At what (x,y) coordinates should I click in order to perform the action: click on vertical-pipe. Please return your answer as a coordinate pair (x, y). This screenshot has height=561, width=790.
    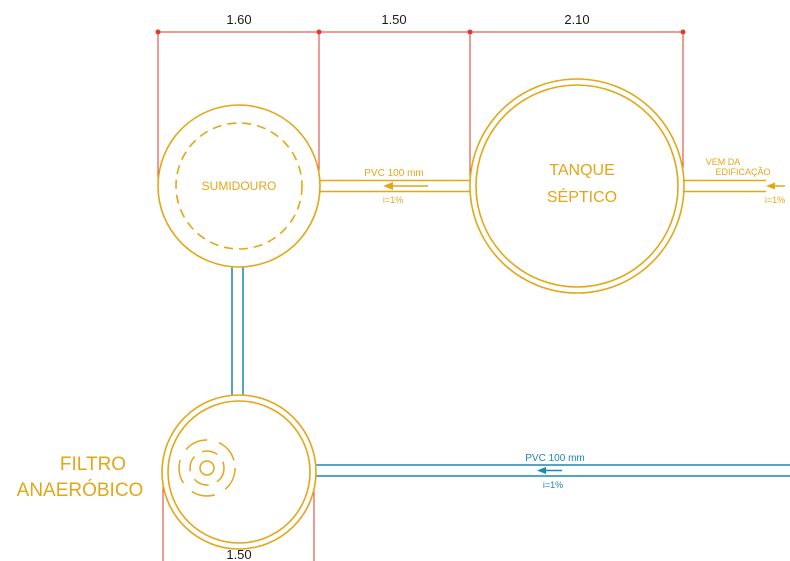
    Looking at the image, I should click on (237, 331).